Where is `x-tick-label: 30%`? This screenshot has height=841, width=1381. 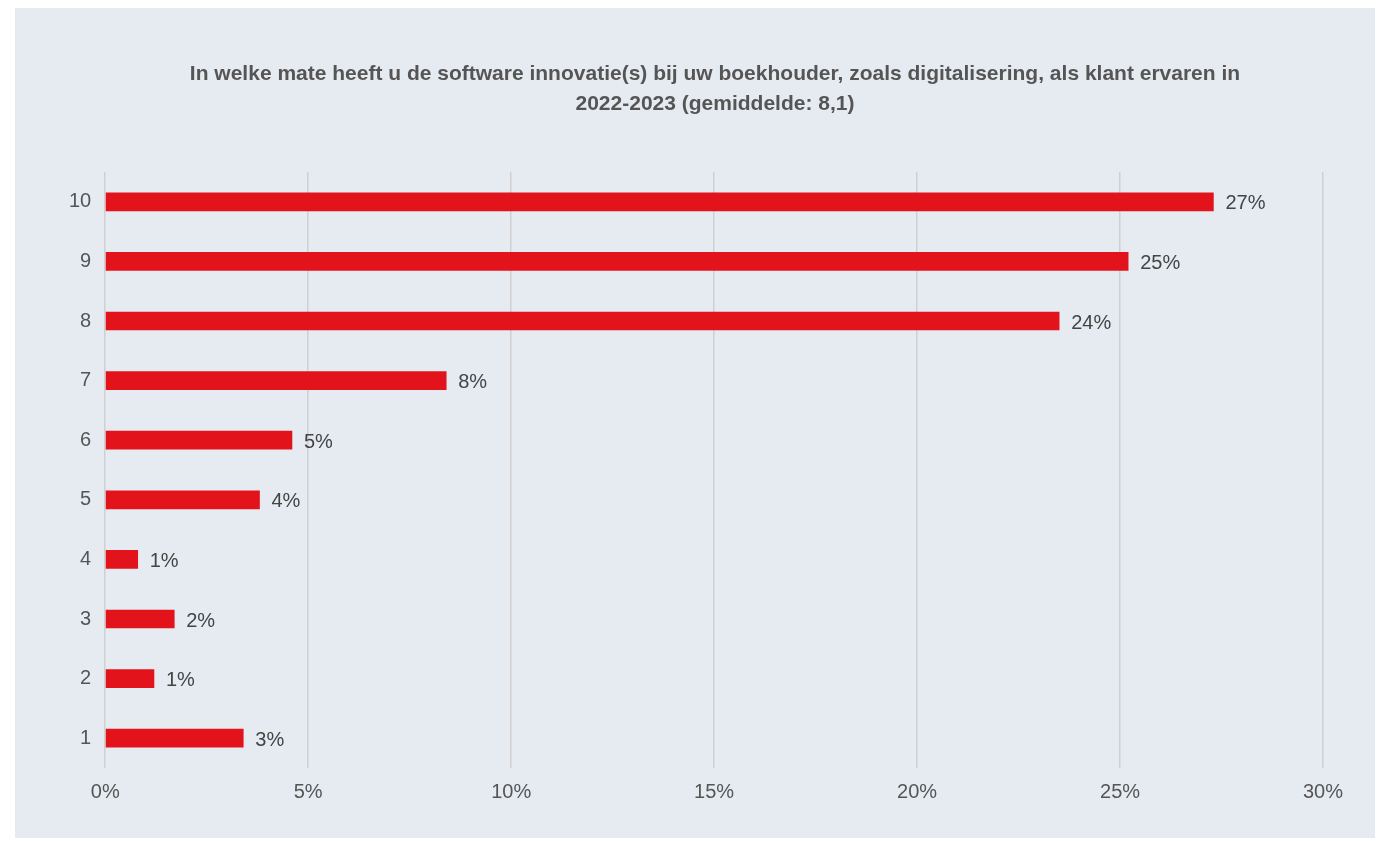 x-tick-label: 30% is located at coordinates (1323, 790).